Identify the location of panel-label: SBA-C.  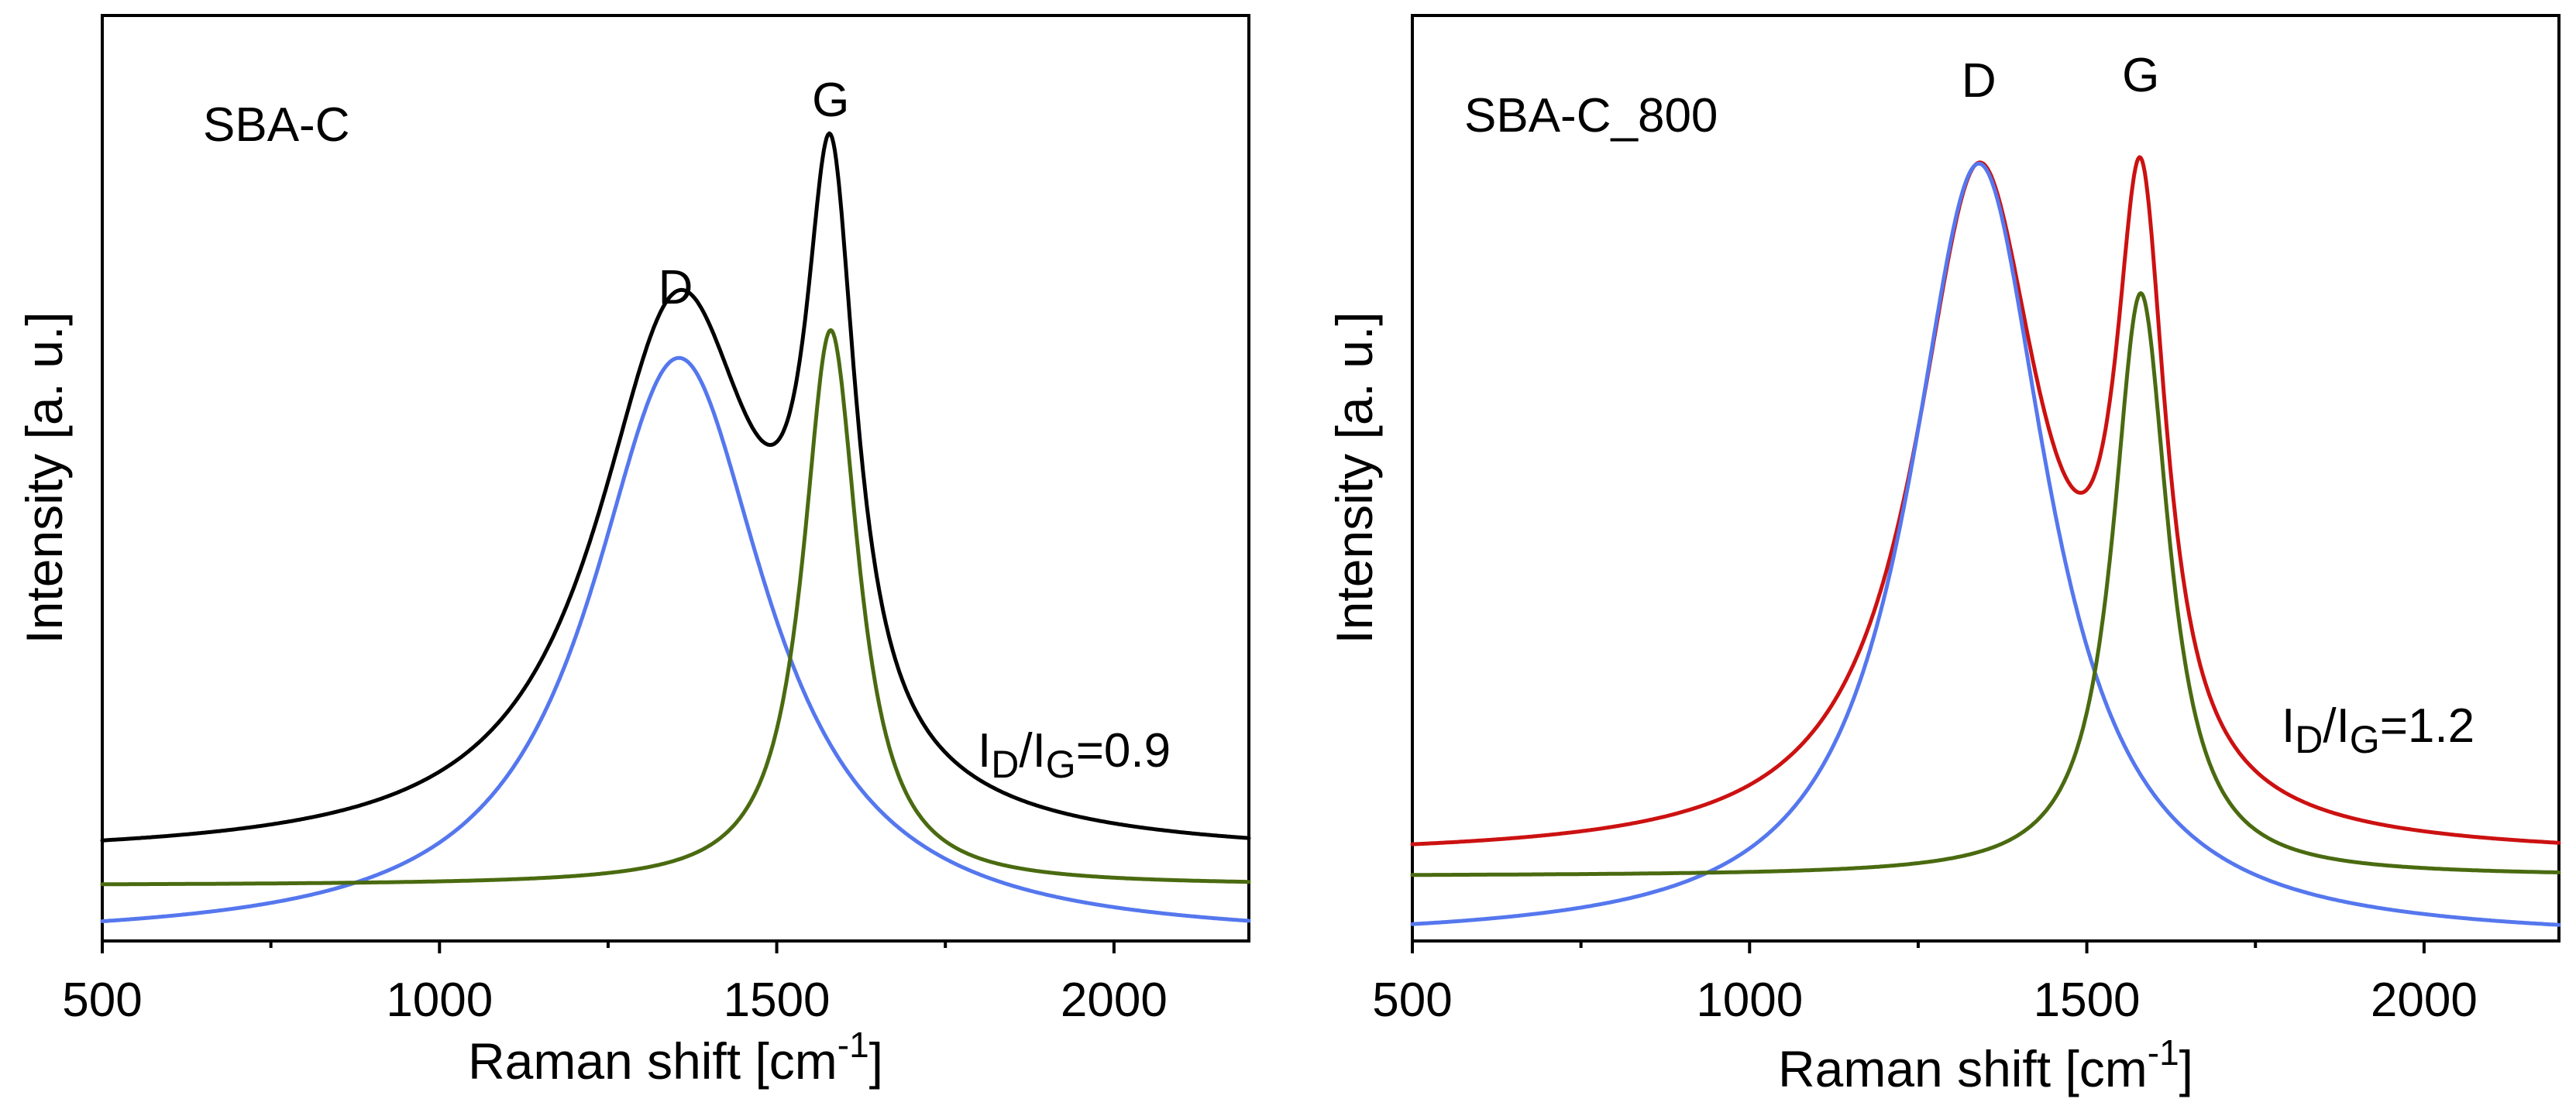
(276, 125).